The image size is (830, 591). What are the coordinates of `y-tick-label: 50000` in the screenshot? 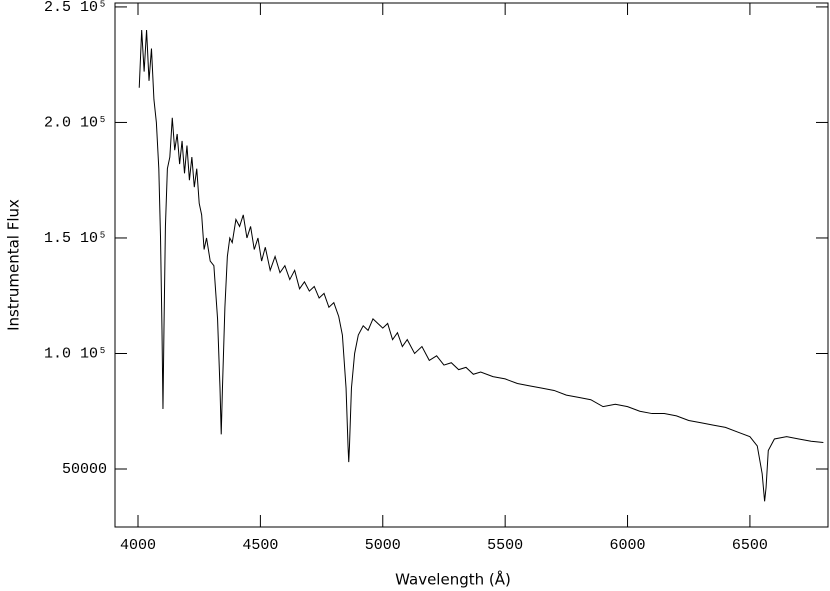 It's located at (84, 469).